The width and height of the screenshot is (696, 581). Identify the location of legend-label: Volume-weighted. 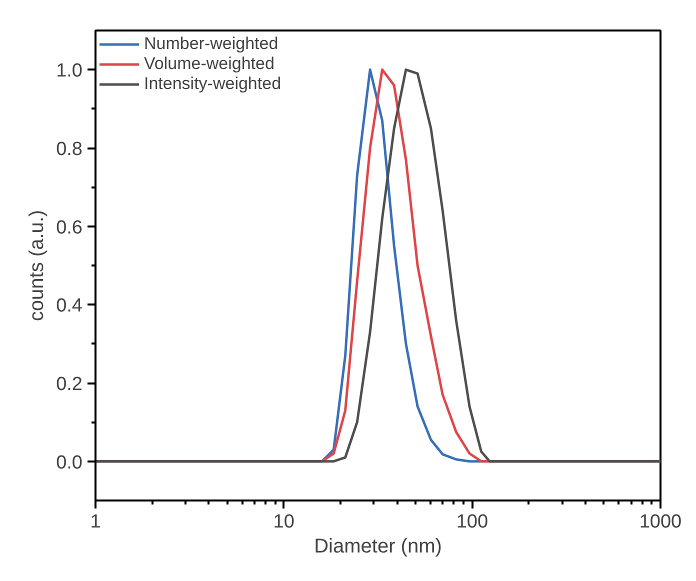
(209, 64).